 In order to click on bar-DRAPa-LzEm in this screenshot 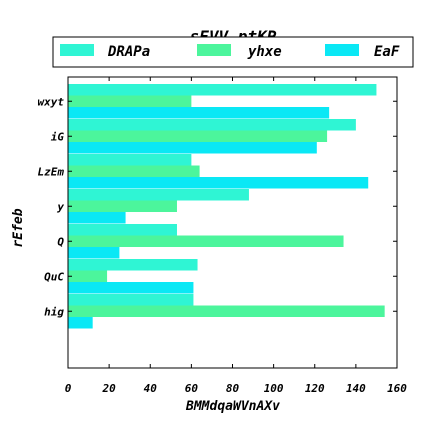, I will do `click(130, 160)`.